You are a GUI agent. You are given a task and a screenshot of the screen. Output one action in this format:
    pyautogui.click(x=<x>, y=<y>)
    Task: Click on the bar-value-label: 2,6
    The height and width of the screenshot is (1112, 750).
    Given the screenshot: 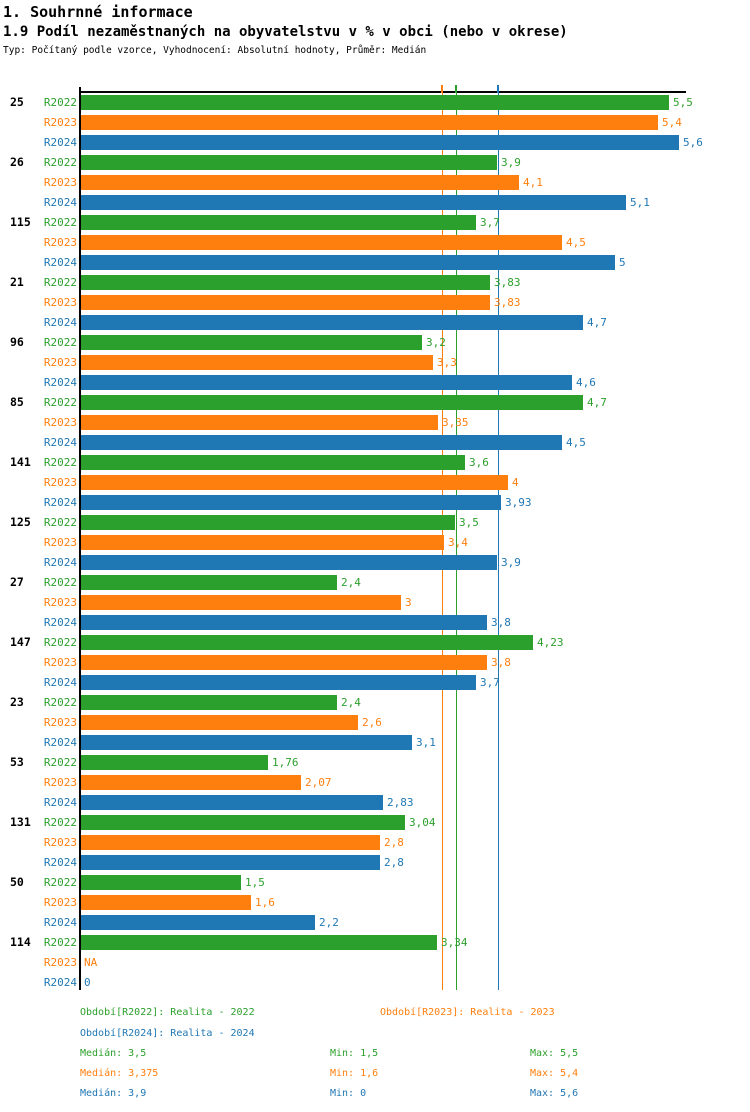 What is the action you would take?
    pyautogui.click(x=372, y=722)
    